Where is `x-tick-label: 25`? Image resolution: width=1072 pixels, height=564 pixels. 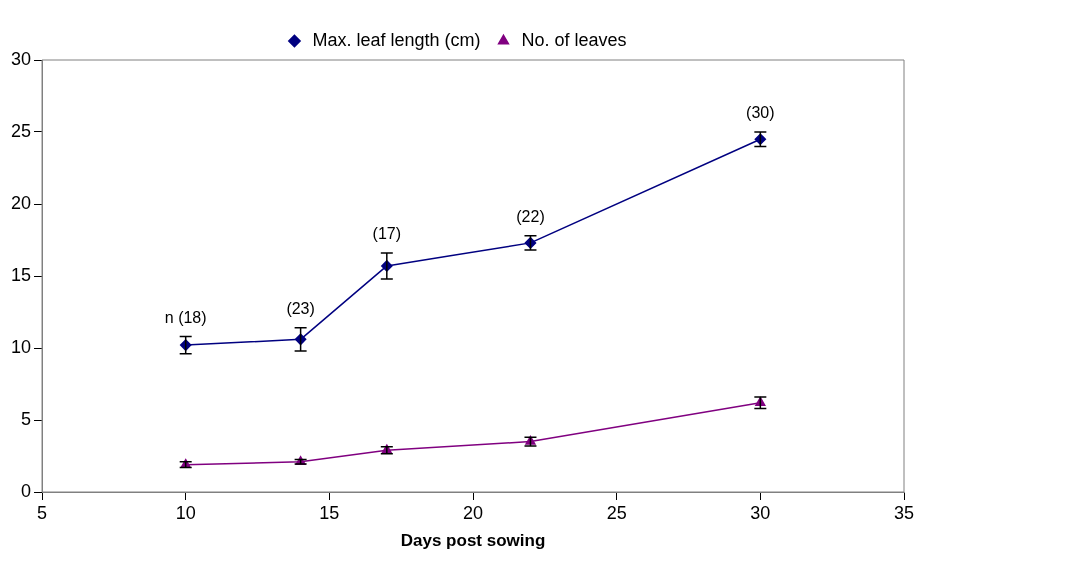
x-tick-label: 25 is located at coordinates (616, 512).